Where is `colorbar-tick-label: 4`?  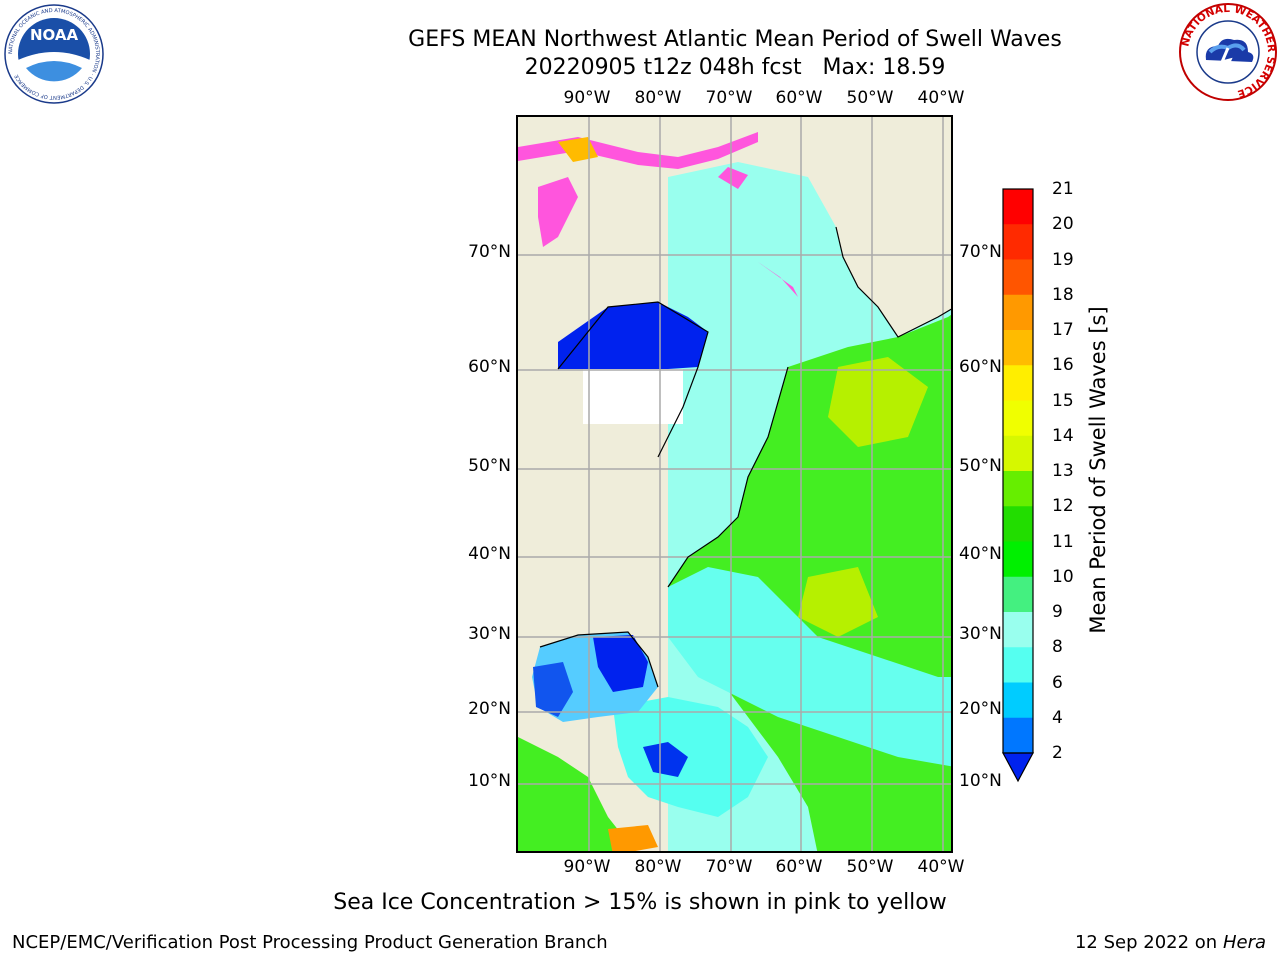 colorbar-tick-label: 4 is located at coordinates (1057, 717).